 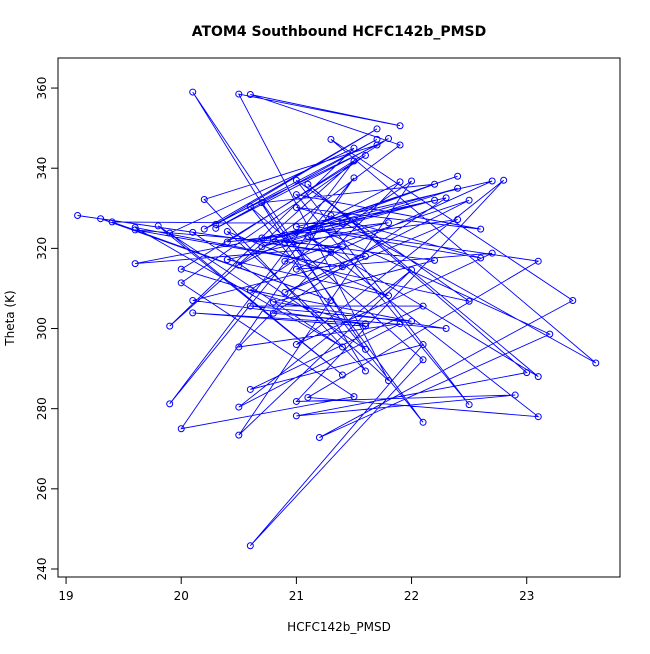 I want to click on y-tick-label: 280, so click(x=42, y=408).